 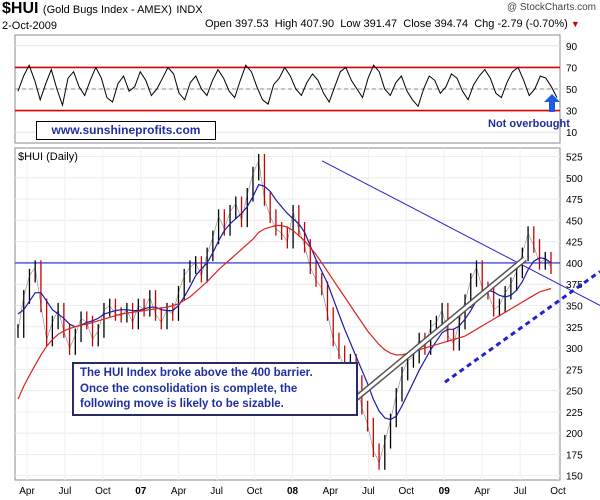 What do you see at coordinates (417, 24) in the screenshot?
I see `close-label: Close` at bounding box center [417, 24].